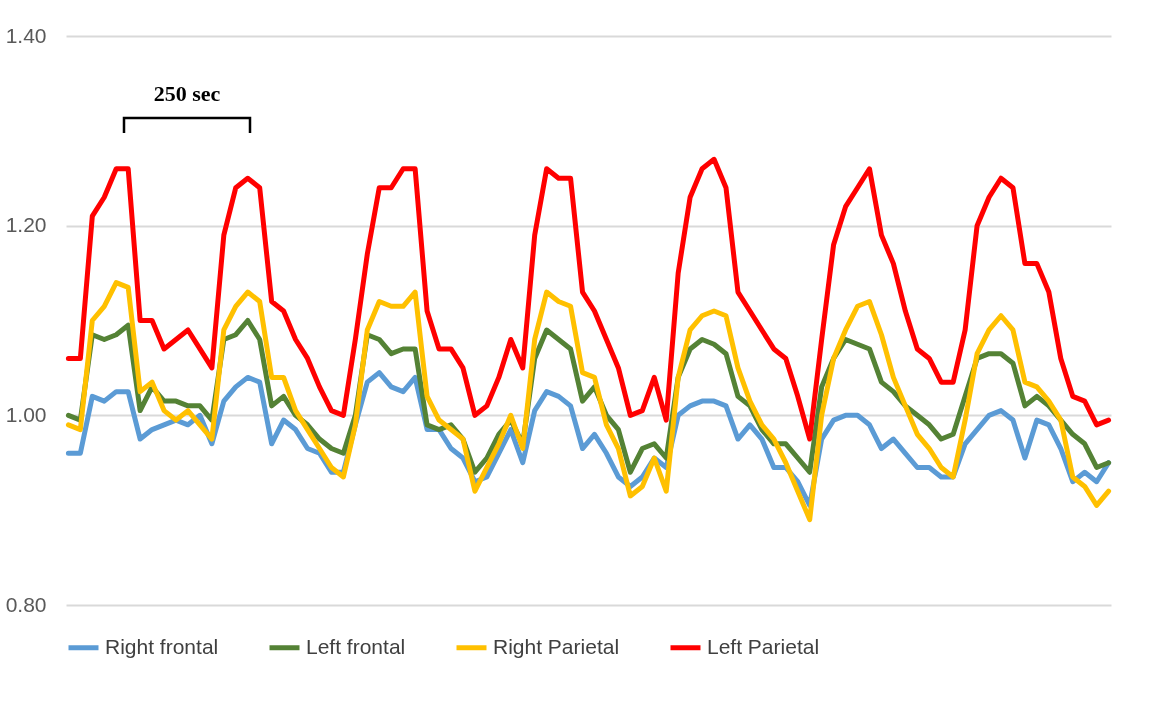  Describe the element at coordinates (26, 225) in the screenshot. I see `y-tick-label: 1.20` at that location.